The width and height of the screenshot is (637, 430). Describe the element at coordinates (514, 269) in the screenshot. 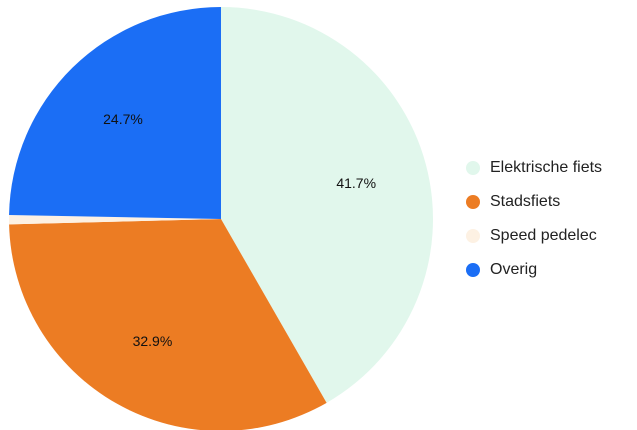

I see `legend-label: Overig` at that location.